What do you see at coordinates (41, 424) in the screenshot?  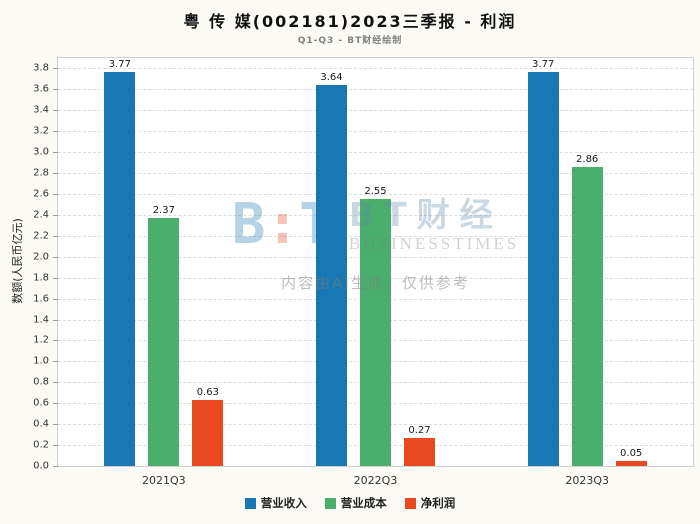 I see `y-tick-label: 0.4` at bounding box center [41, 424].